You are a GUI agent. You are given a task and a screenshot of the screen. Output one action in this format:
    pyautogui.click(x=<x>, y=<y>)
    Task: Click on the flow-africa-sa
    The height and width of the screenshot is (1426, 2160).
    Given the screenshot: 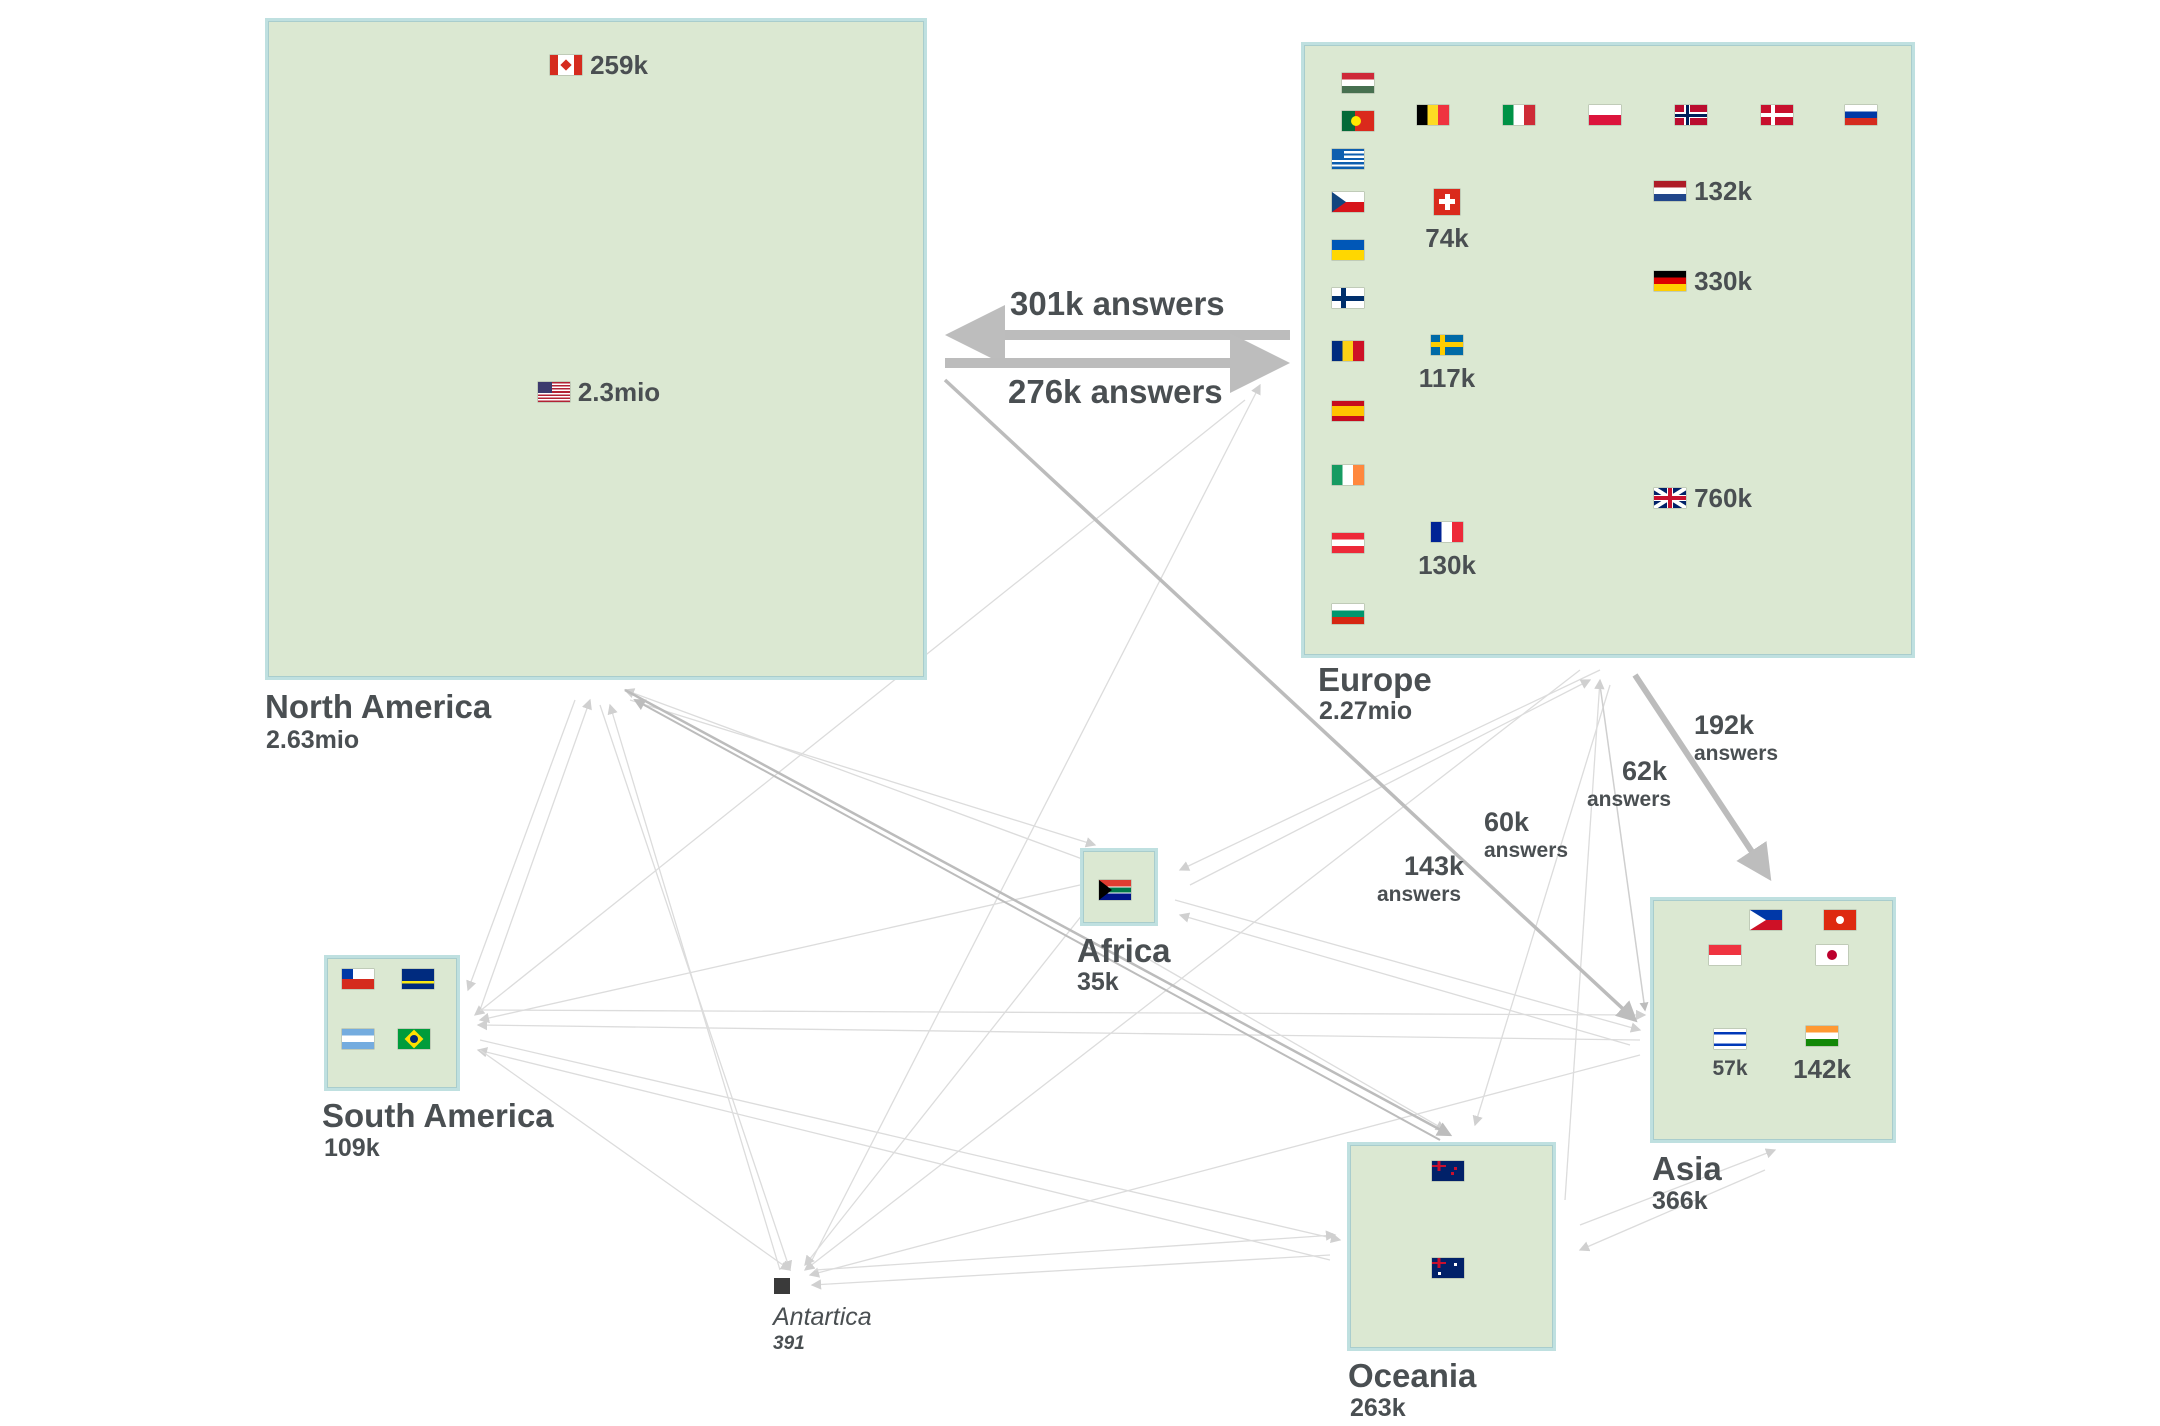 What is the action you would take?
    pyautogui.click(x=779, y=954)
    